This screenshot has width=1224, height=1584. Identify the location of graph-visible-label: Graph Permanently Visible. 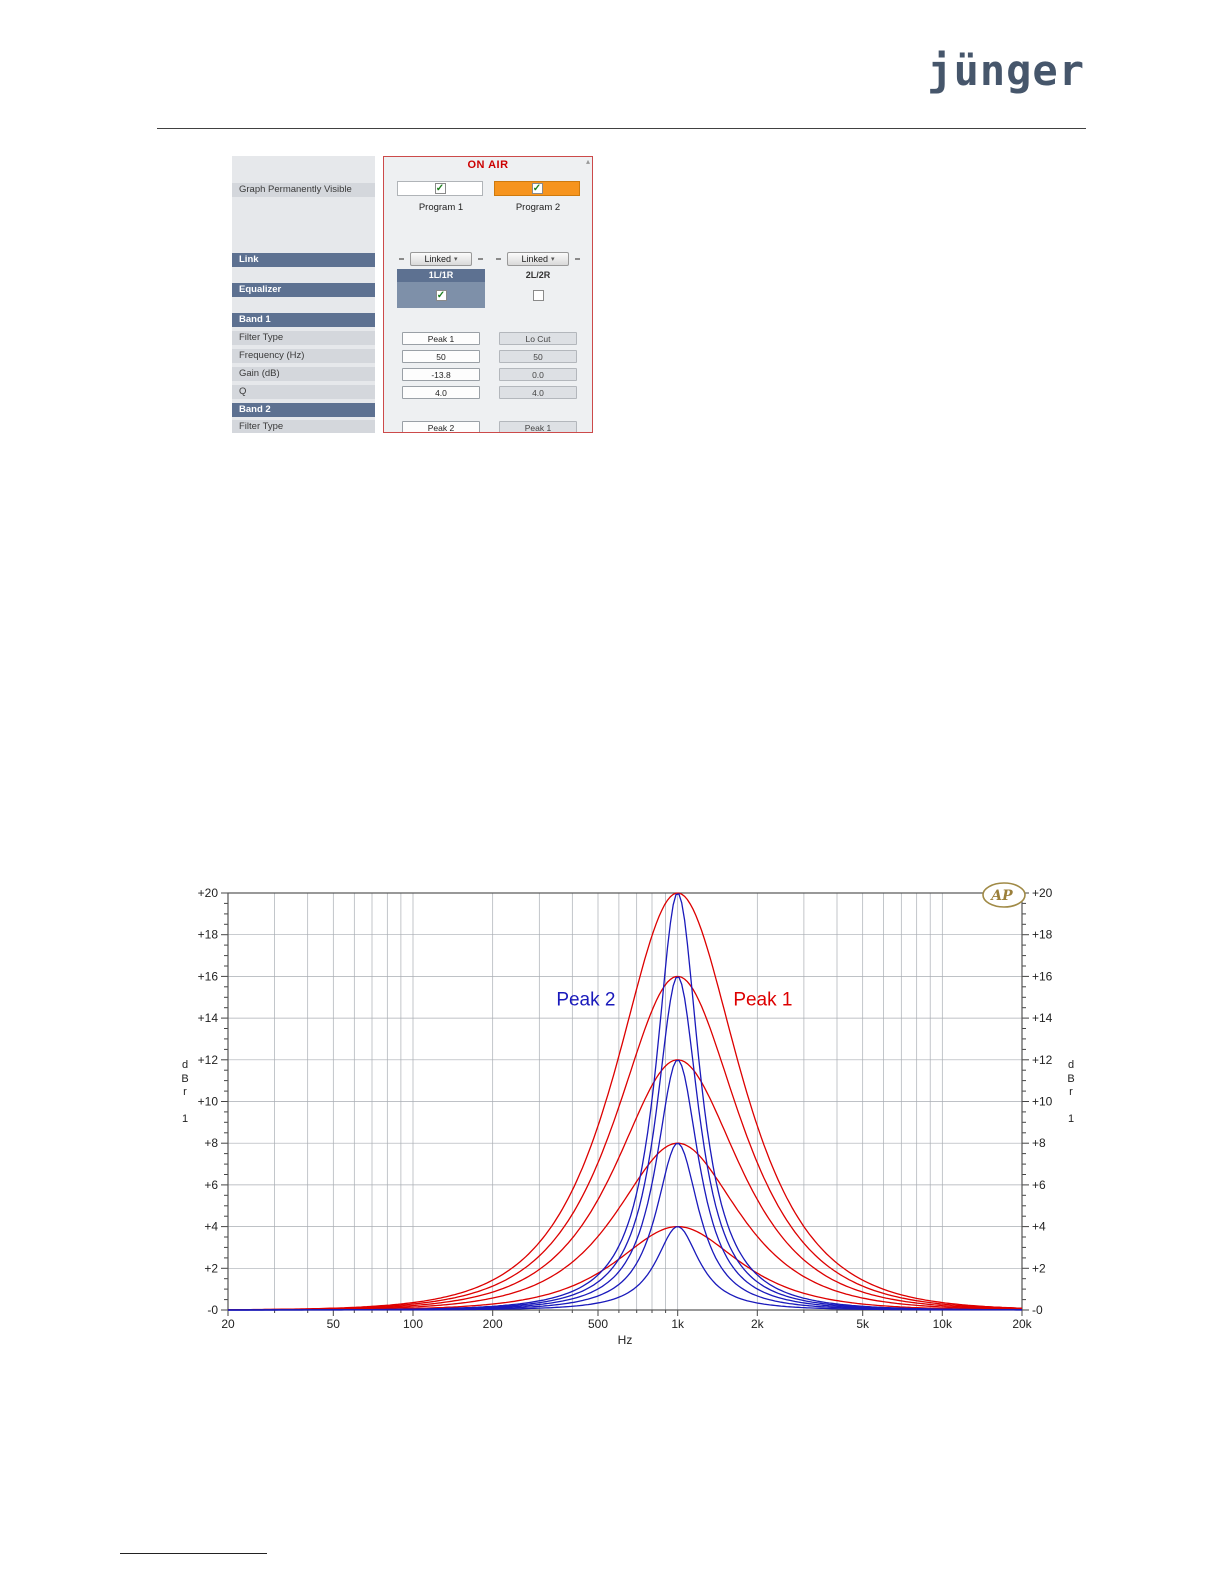
(303, 190).